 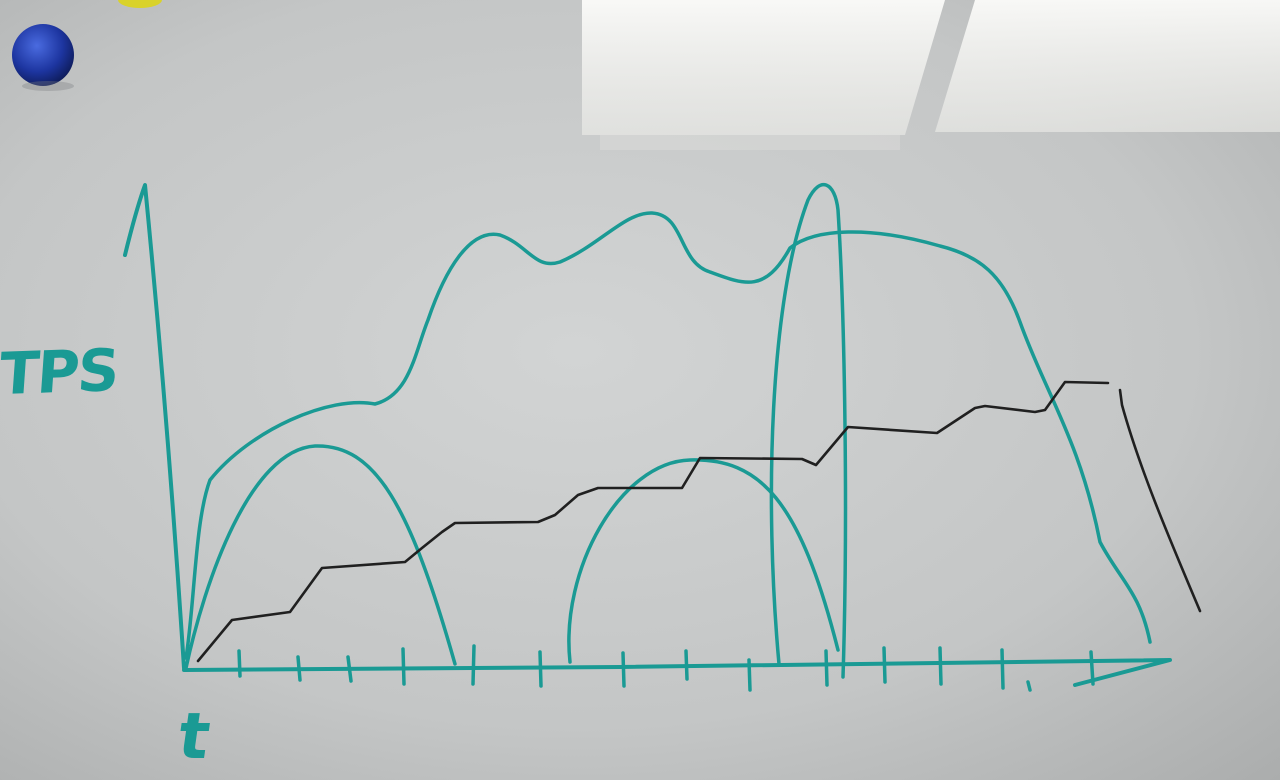 I want to click on x-axis-ticks, so click(x=666, y=668).